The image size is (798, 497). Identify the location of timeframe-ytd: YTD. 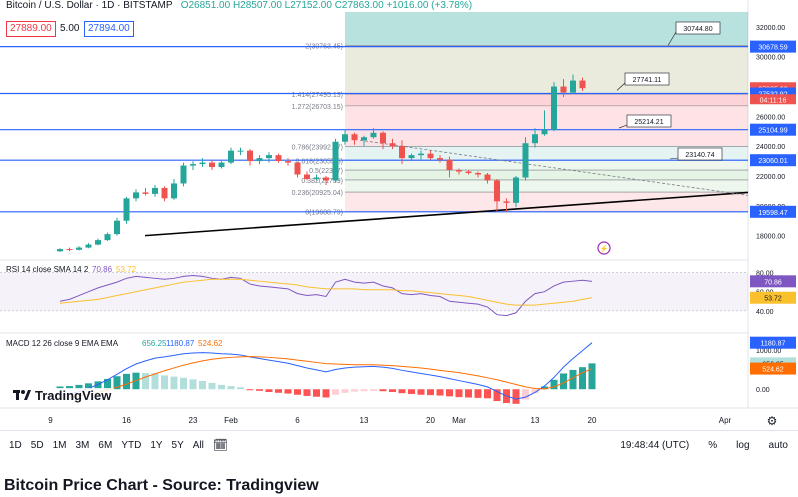
(131, 445).